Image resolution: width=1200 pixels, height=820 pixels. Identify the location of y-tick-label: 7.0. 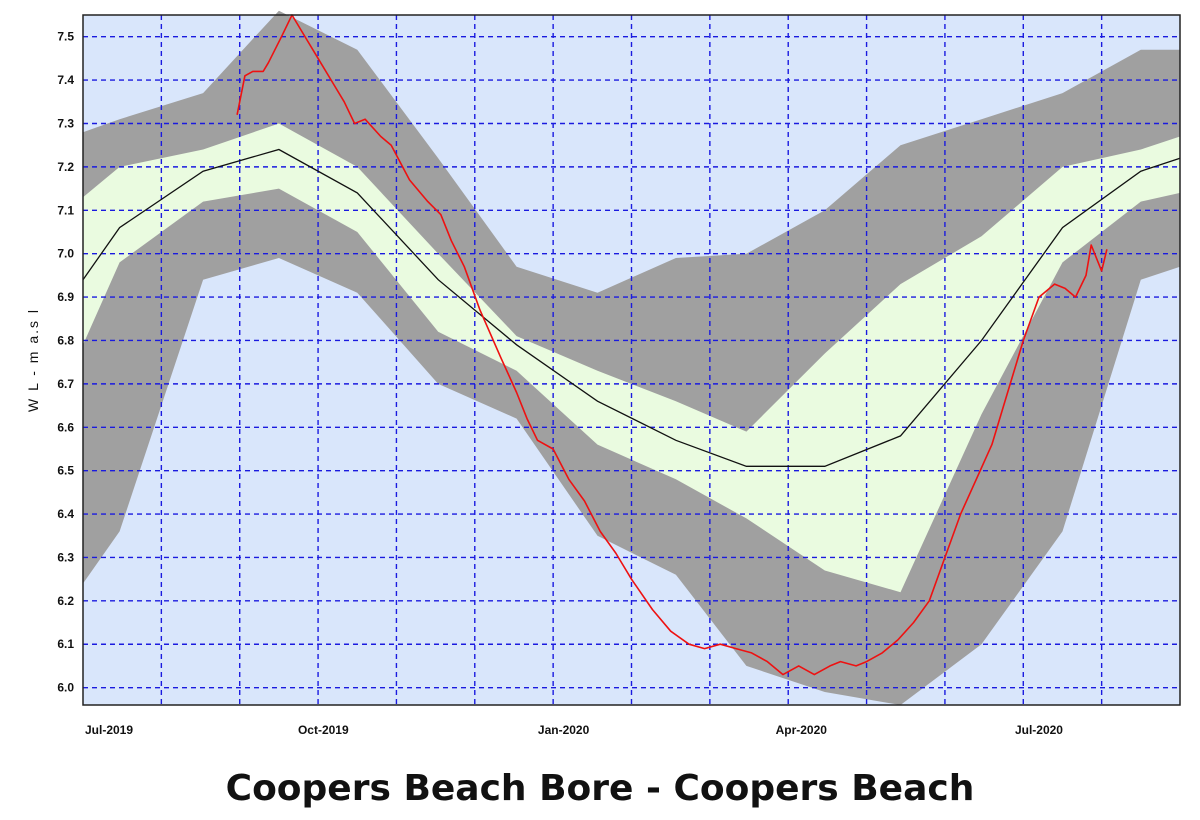
(65, 254).